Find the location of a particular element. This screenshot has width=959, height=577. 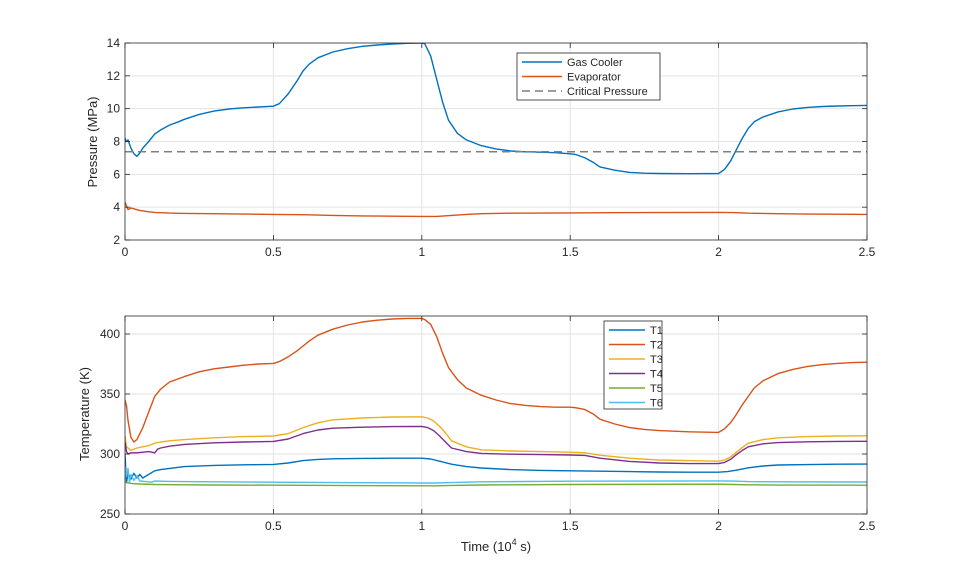

series-line-t4 is located at coordinates (496, 445).